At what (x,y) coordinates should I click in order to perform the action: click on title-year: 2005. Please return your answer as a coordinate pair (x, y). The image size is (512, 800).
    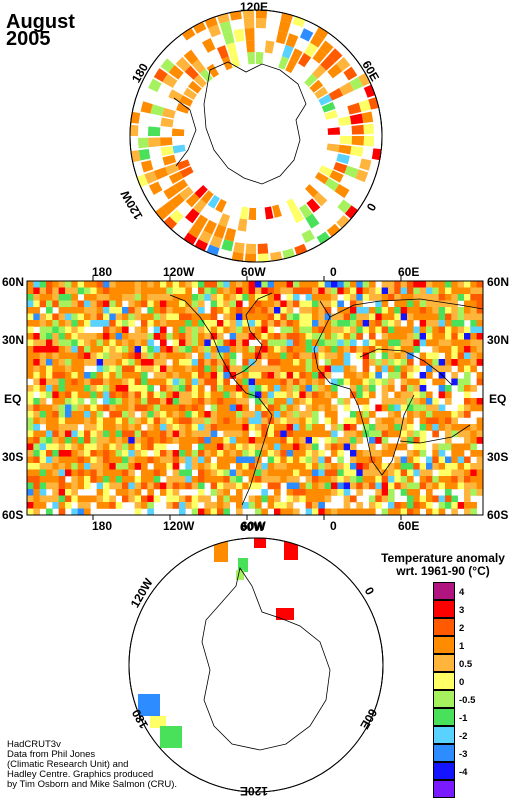
    Looking at the image, I should click on (28, 39).